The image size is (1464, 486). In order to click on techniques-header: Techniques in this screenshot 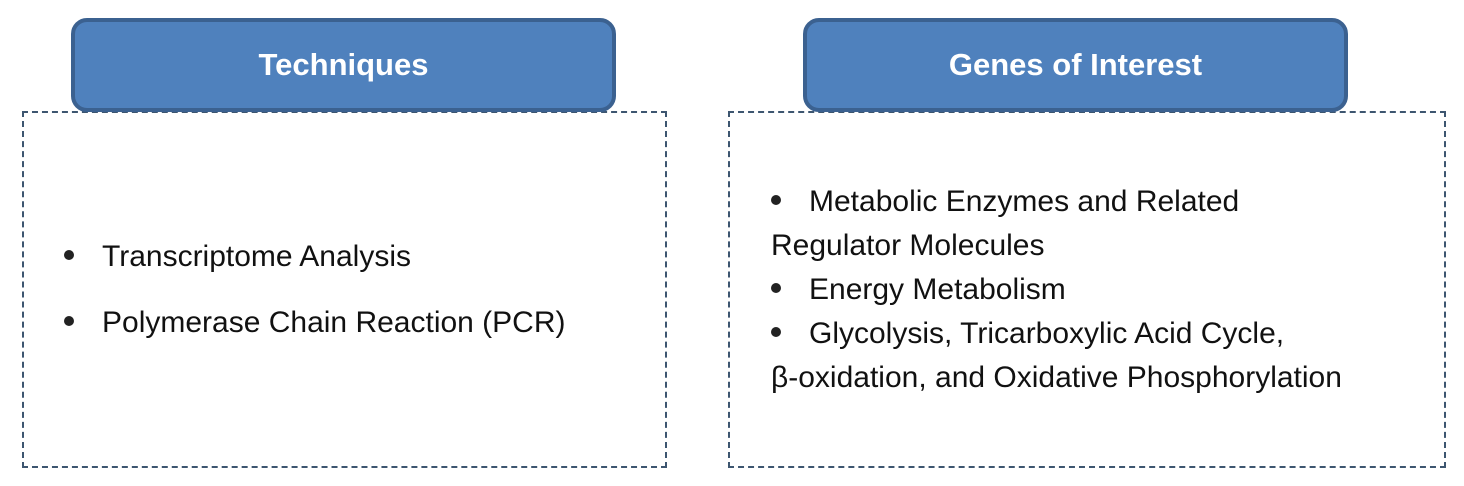, I will do `click(343, 65)`.